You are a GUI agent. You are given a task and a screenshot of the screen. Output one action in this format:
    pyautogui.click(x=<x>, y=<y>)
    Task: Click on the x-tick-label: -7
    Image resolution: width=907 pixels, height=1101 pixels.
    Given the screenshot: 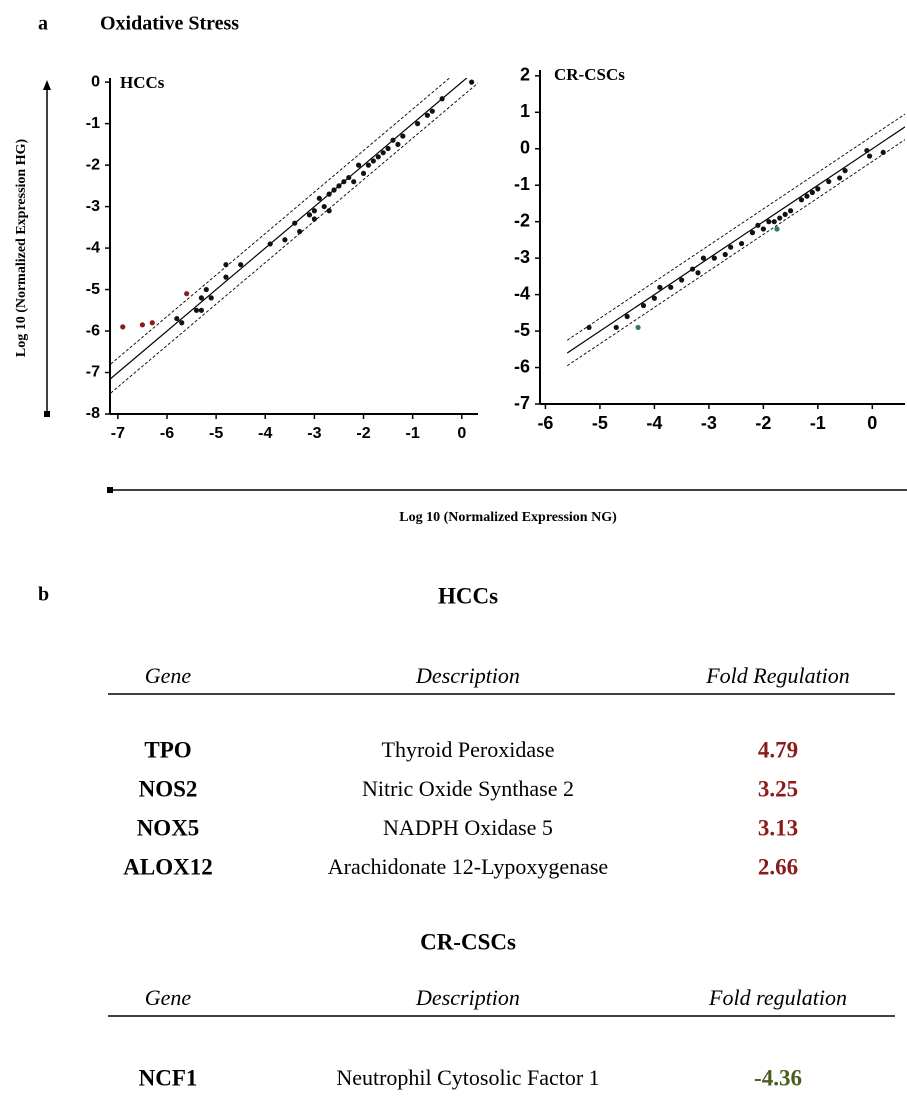 What is the action you would take?
    pyautogui.click(x=118, y=433)
    